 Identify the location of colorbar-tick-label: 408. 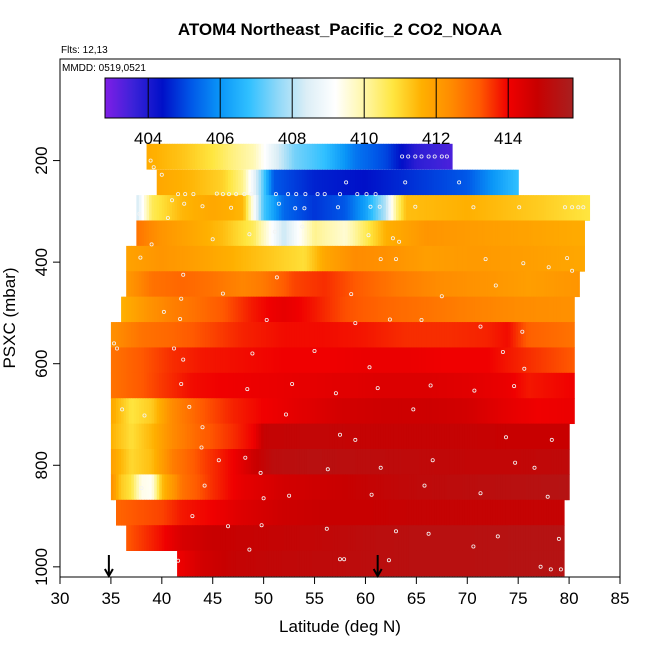
(292, 138).